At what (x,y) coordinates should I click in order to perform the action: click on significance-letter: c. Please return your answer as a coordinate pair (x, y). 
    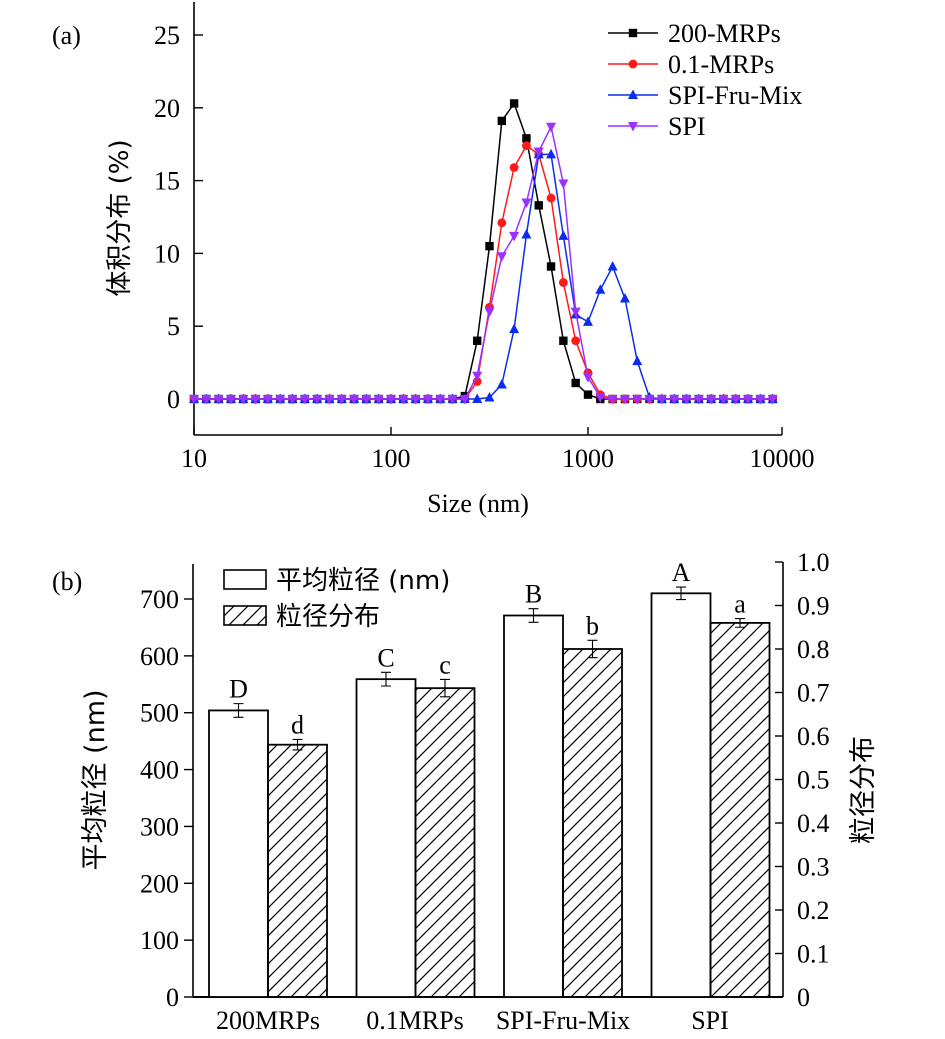
    Looking at the image, I should click on (445, 664).